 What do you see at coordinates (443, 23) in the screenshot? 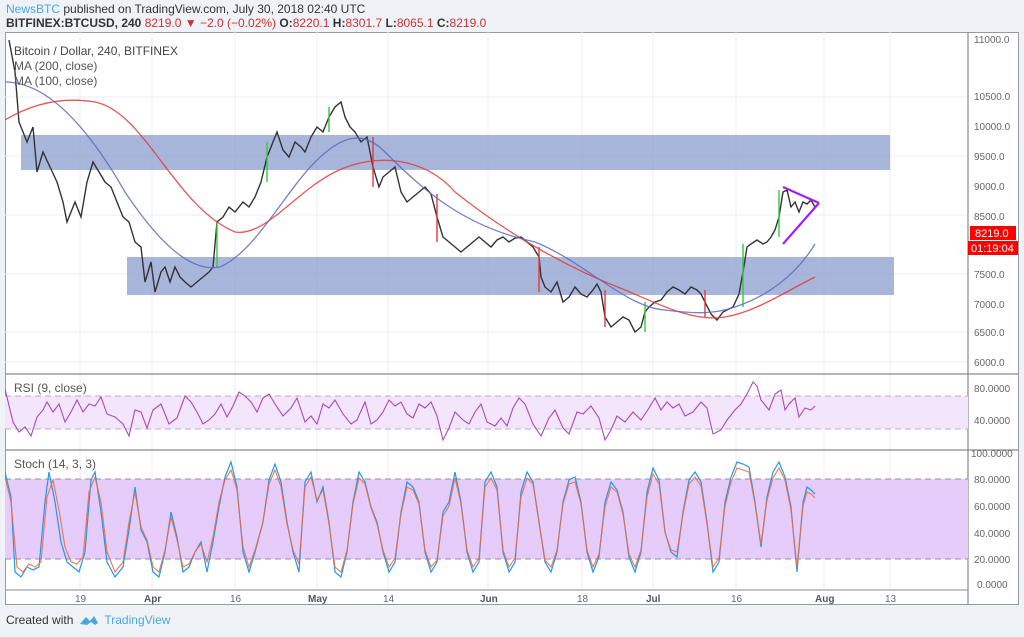
I see `close-label: C:` at bounding box center [443, 23].